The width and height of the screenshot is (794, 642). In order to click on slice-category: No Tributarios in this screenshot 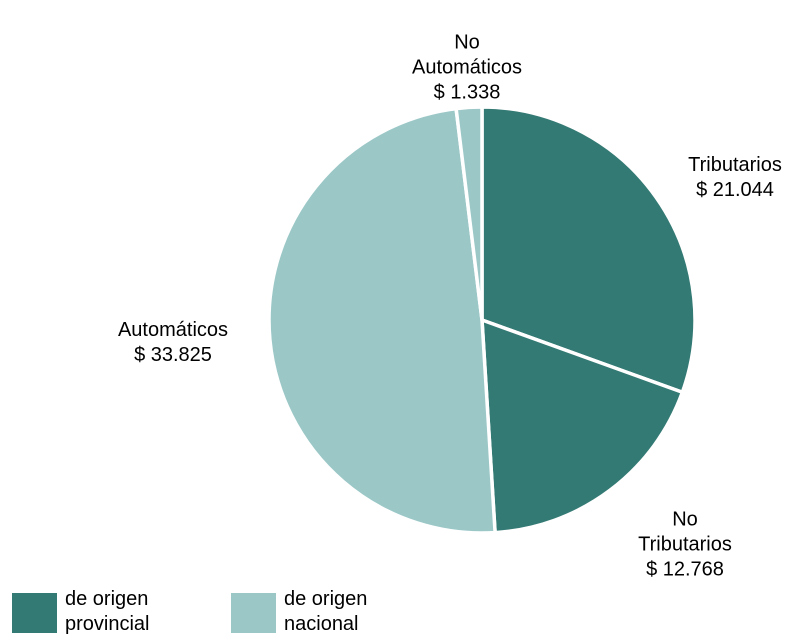, I will do `click(685, 532)`.